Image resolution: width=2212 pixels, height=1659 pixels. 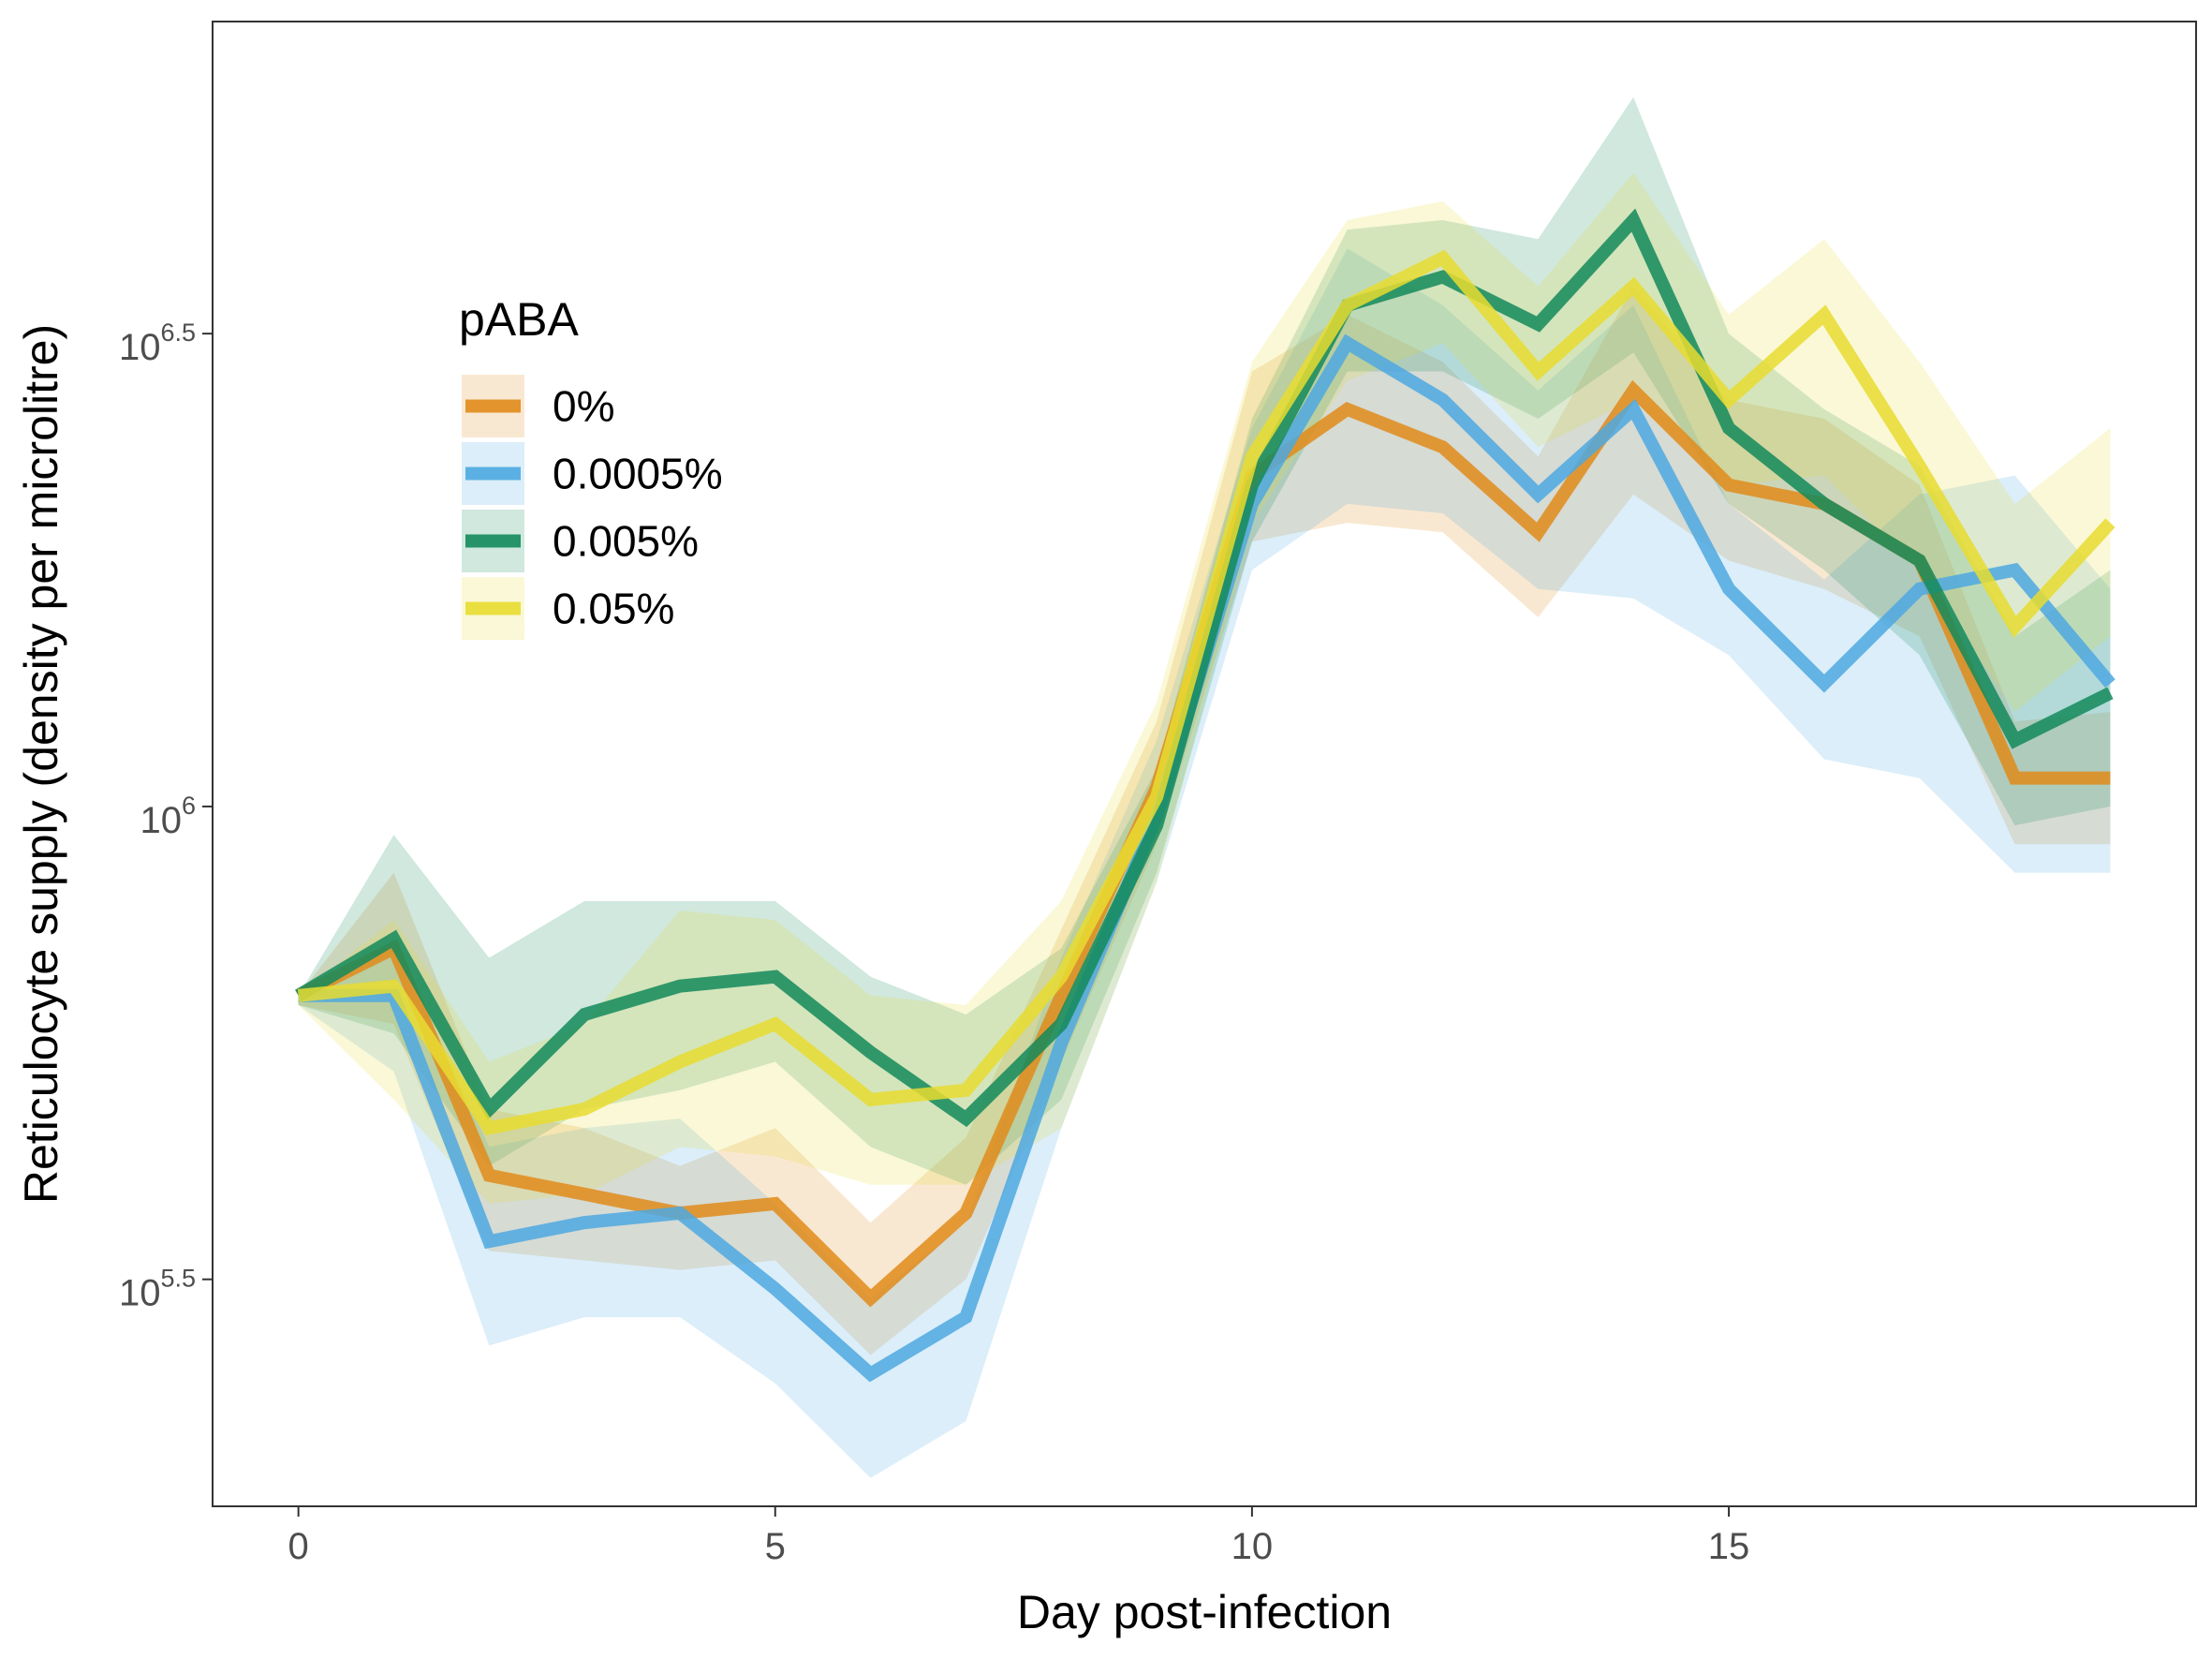 I want to click on legend-label: 0.005%, so click(x=626, y=541).